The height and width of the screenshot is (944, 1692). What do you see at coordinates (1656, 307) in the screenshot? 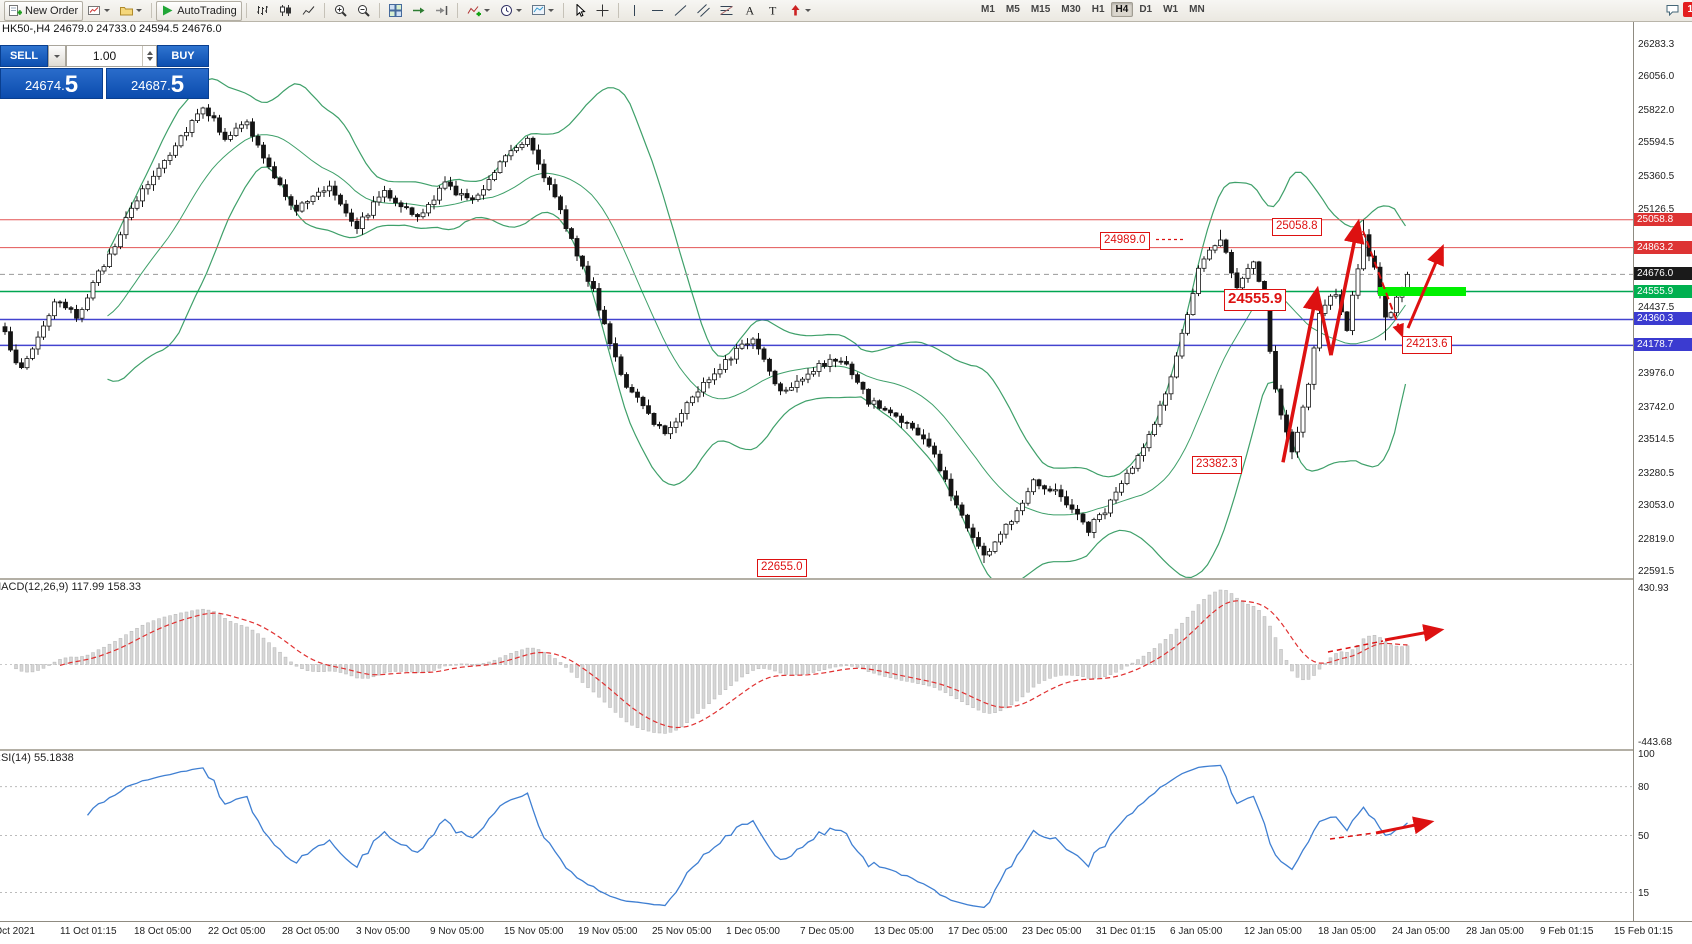
I see `price-axis-label: 24437.5` at bounding box center [1656, 307].